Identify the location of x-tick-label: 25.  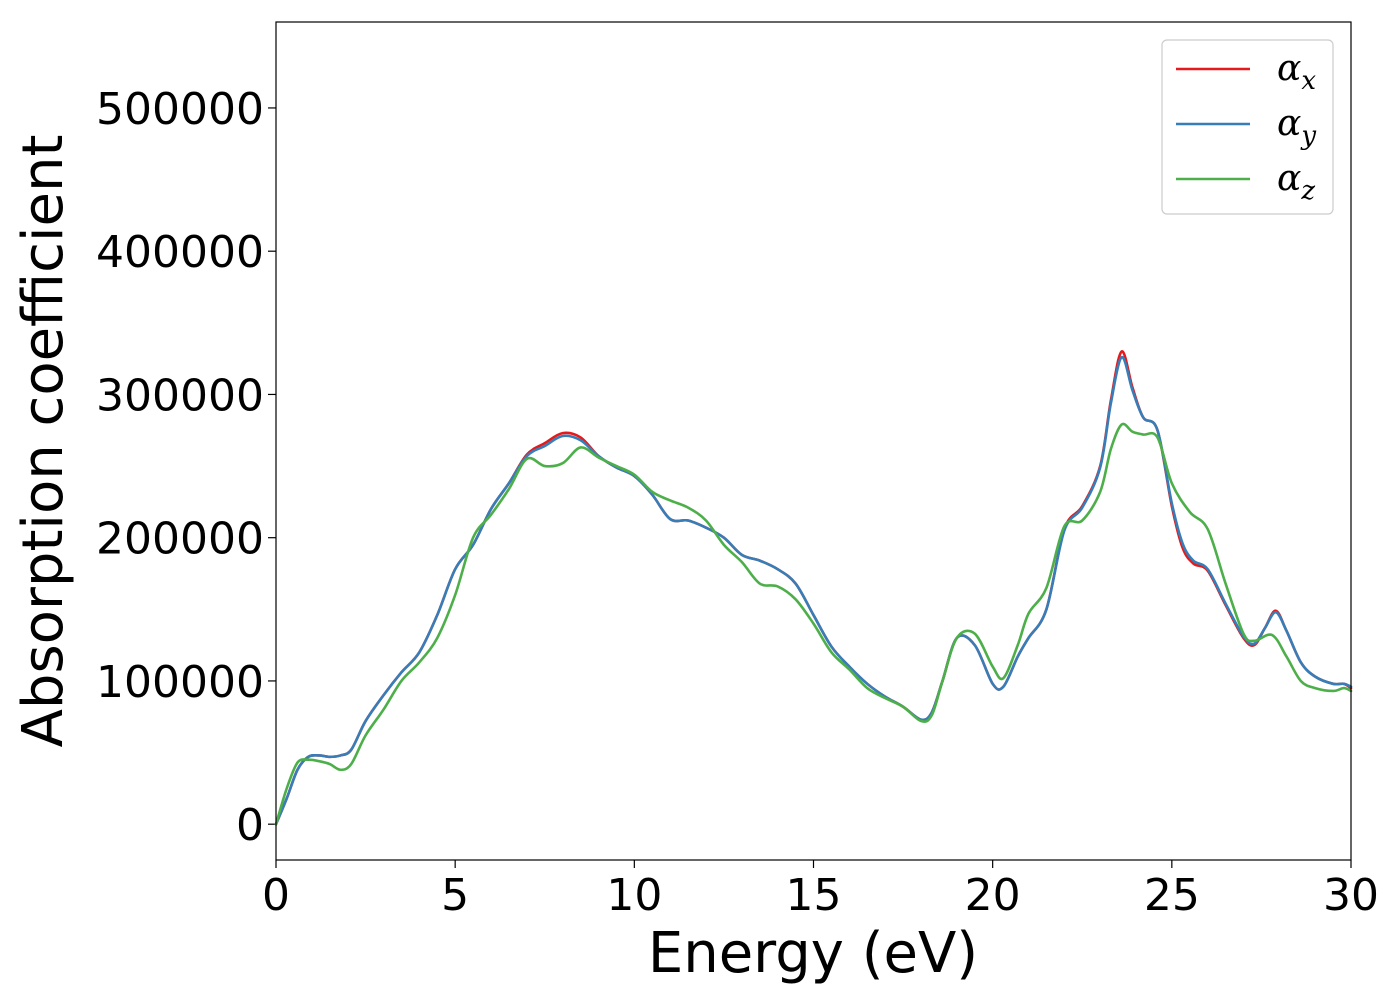
(1172, 895).